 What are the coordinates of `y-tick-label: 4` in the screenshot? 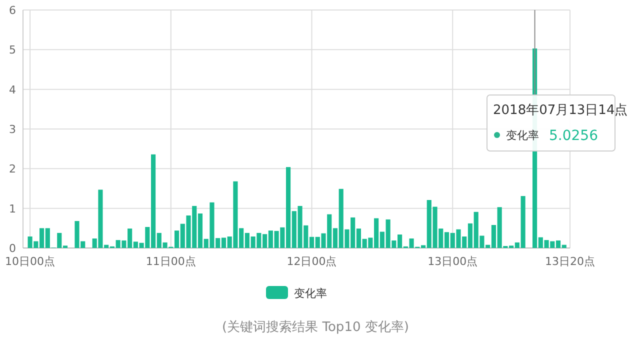 It's located at (12, 89).